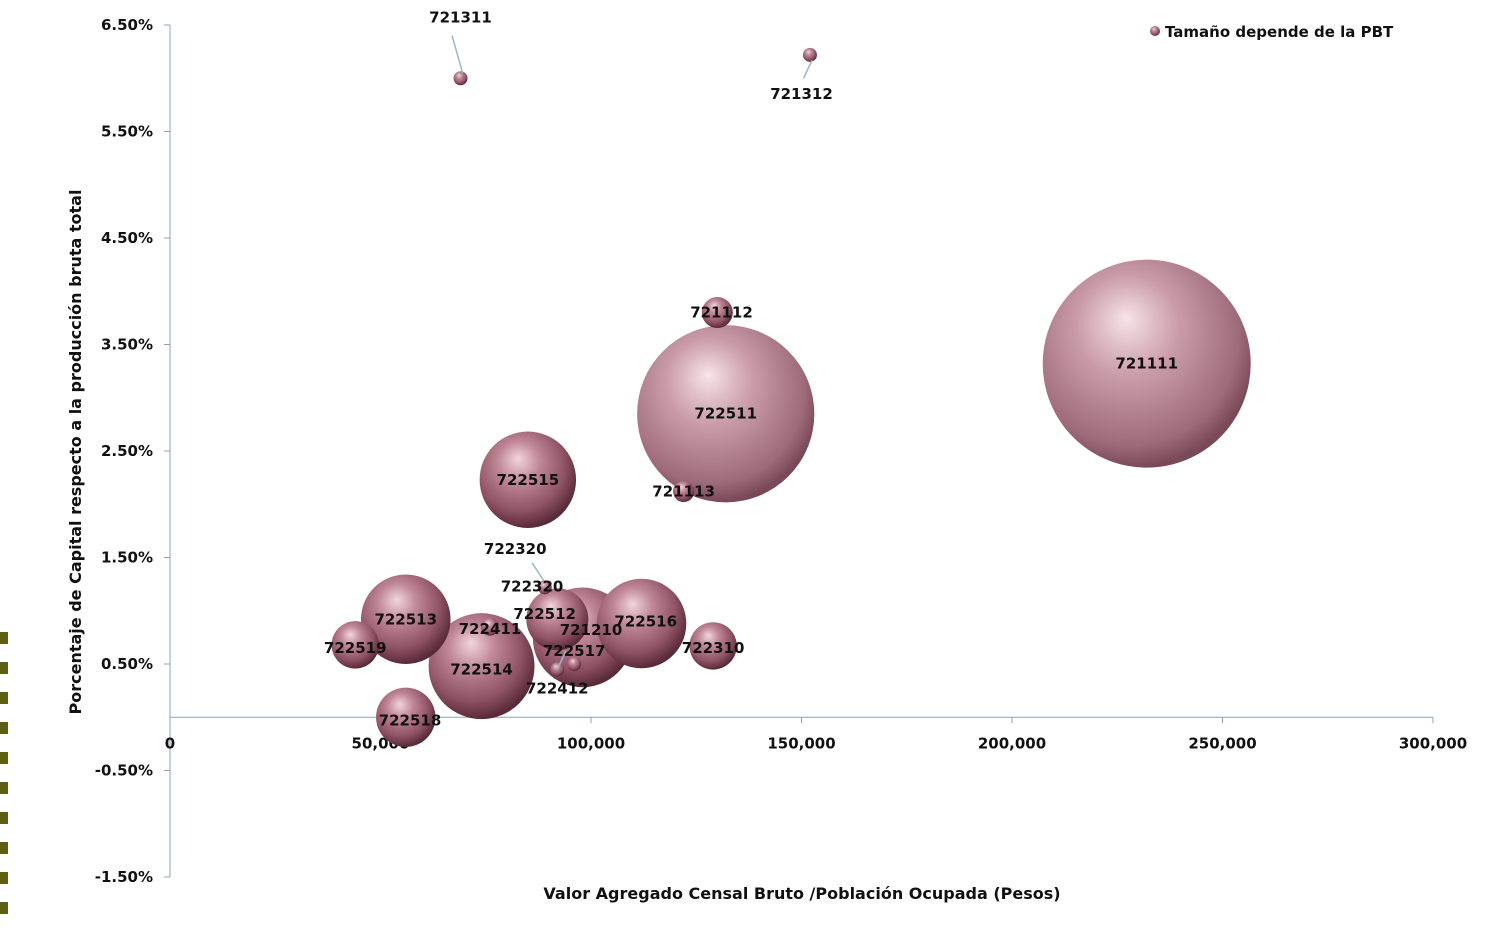  What do you see at coordinates (801, 743) in the screenshot?
I see `x-tick-label: 150,000` at bounding box center [801, 743].